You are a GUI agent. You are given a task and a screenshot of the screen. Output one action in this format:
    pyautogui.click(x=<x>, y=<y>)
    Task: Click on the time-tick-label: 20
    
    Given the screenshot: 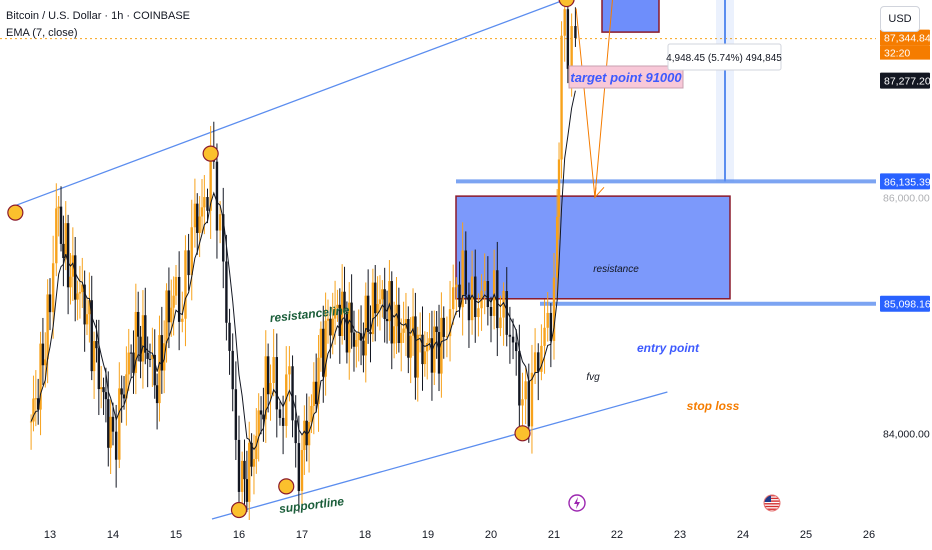 What is the action you would take?
    pyautogui.click(x=491, y=535)
    